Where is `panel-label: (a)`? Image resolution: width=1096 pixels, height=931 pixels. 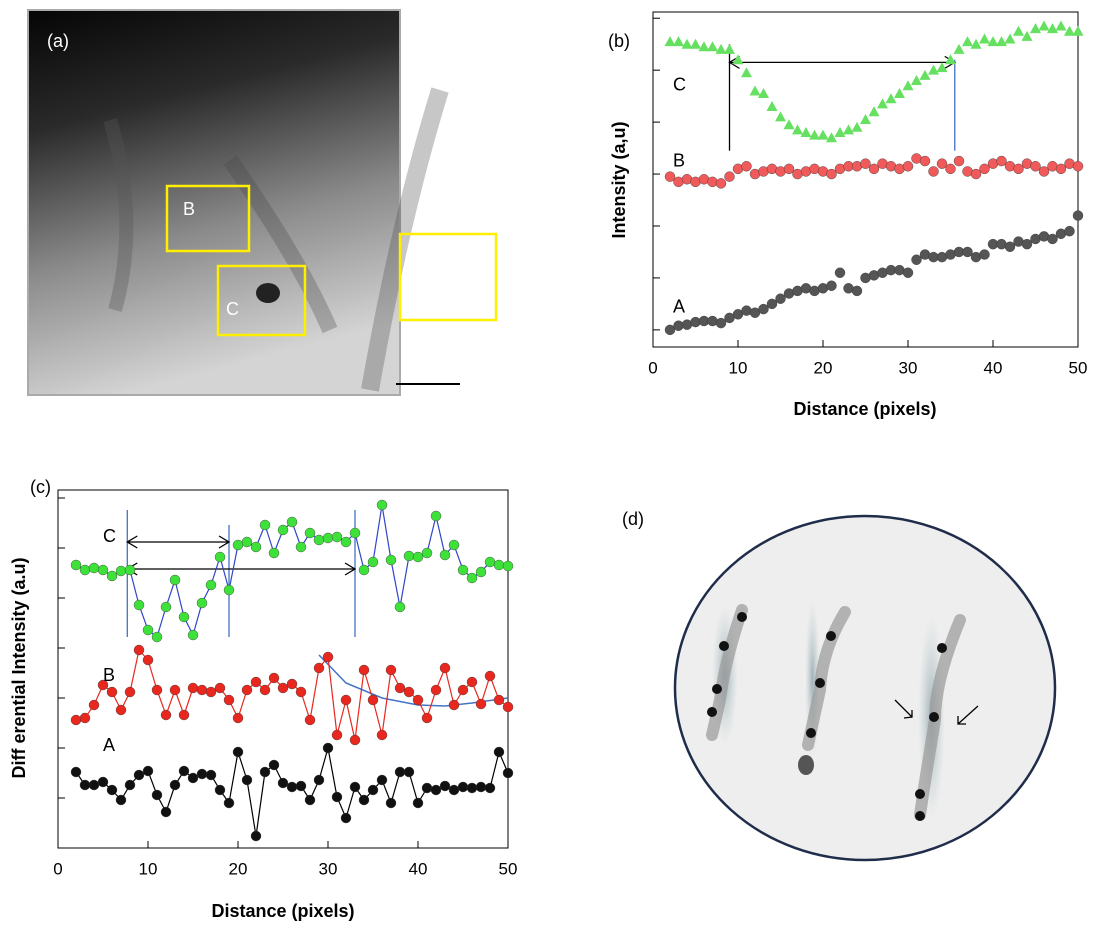
panel-label: (a) is located at coordinates (58, 41).